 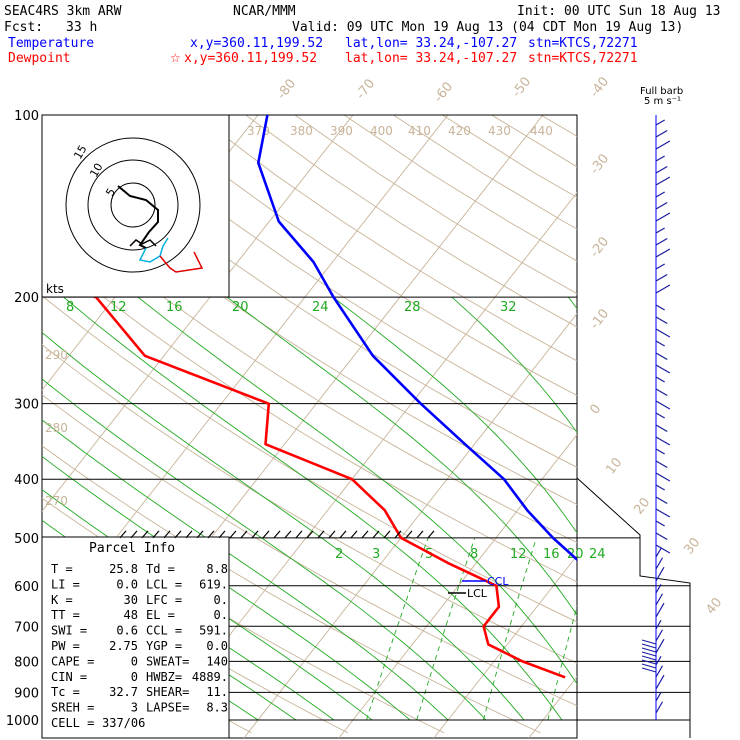 I want to click on isotherm-label-4: -40, so click(x=599, y=87).